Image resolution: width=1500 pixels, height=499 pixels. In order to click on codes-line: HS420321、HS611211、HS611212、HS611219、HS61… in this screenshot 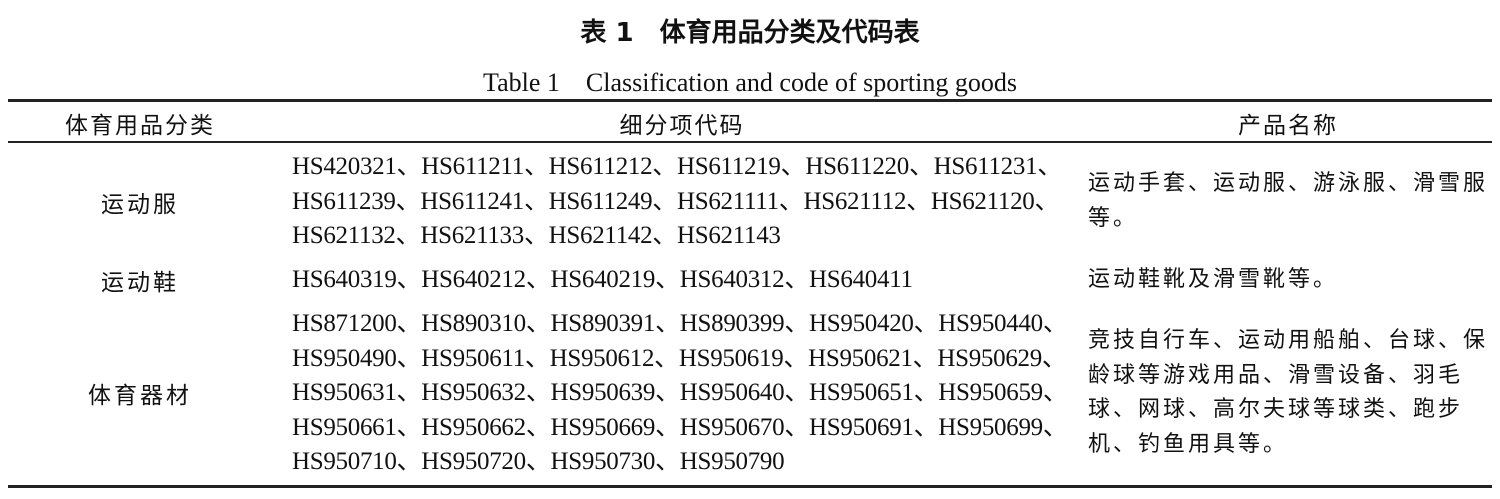, I will do `click(677, 166)`.